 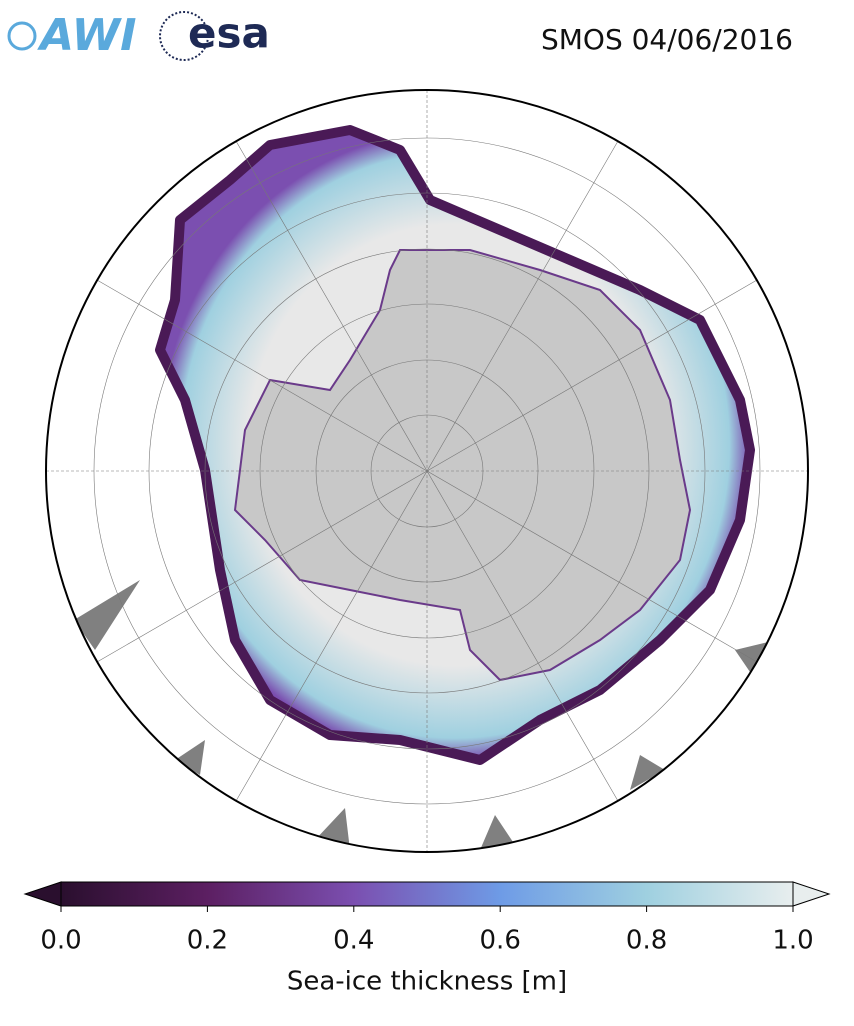 I want to click on colorbar-extend-low, so click(x=42, y=894).